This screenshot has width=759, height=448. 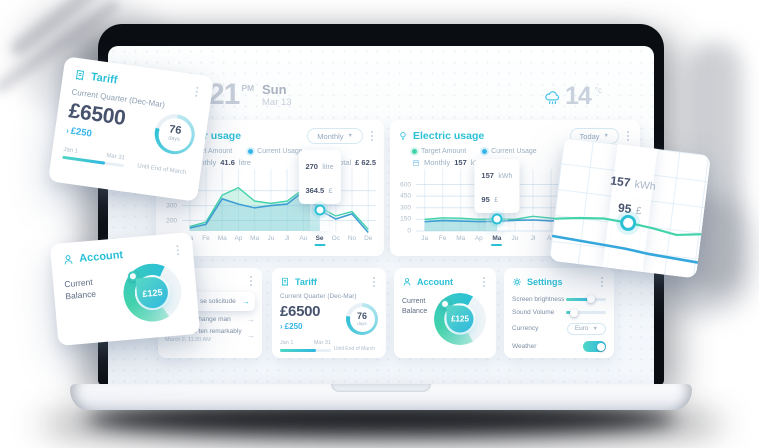 I want to click on days-value: 76, so click(x=361, y=315).